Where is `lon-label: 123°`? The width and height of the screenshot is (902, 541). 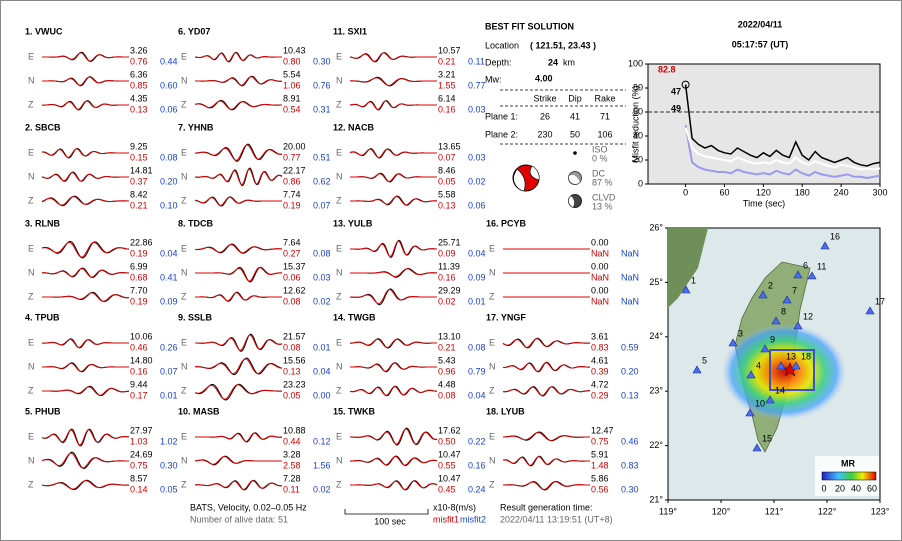 lon-label: 123° is located at coordinates (880, 511).